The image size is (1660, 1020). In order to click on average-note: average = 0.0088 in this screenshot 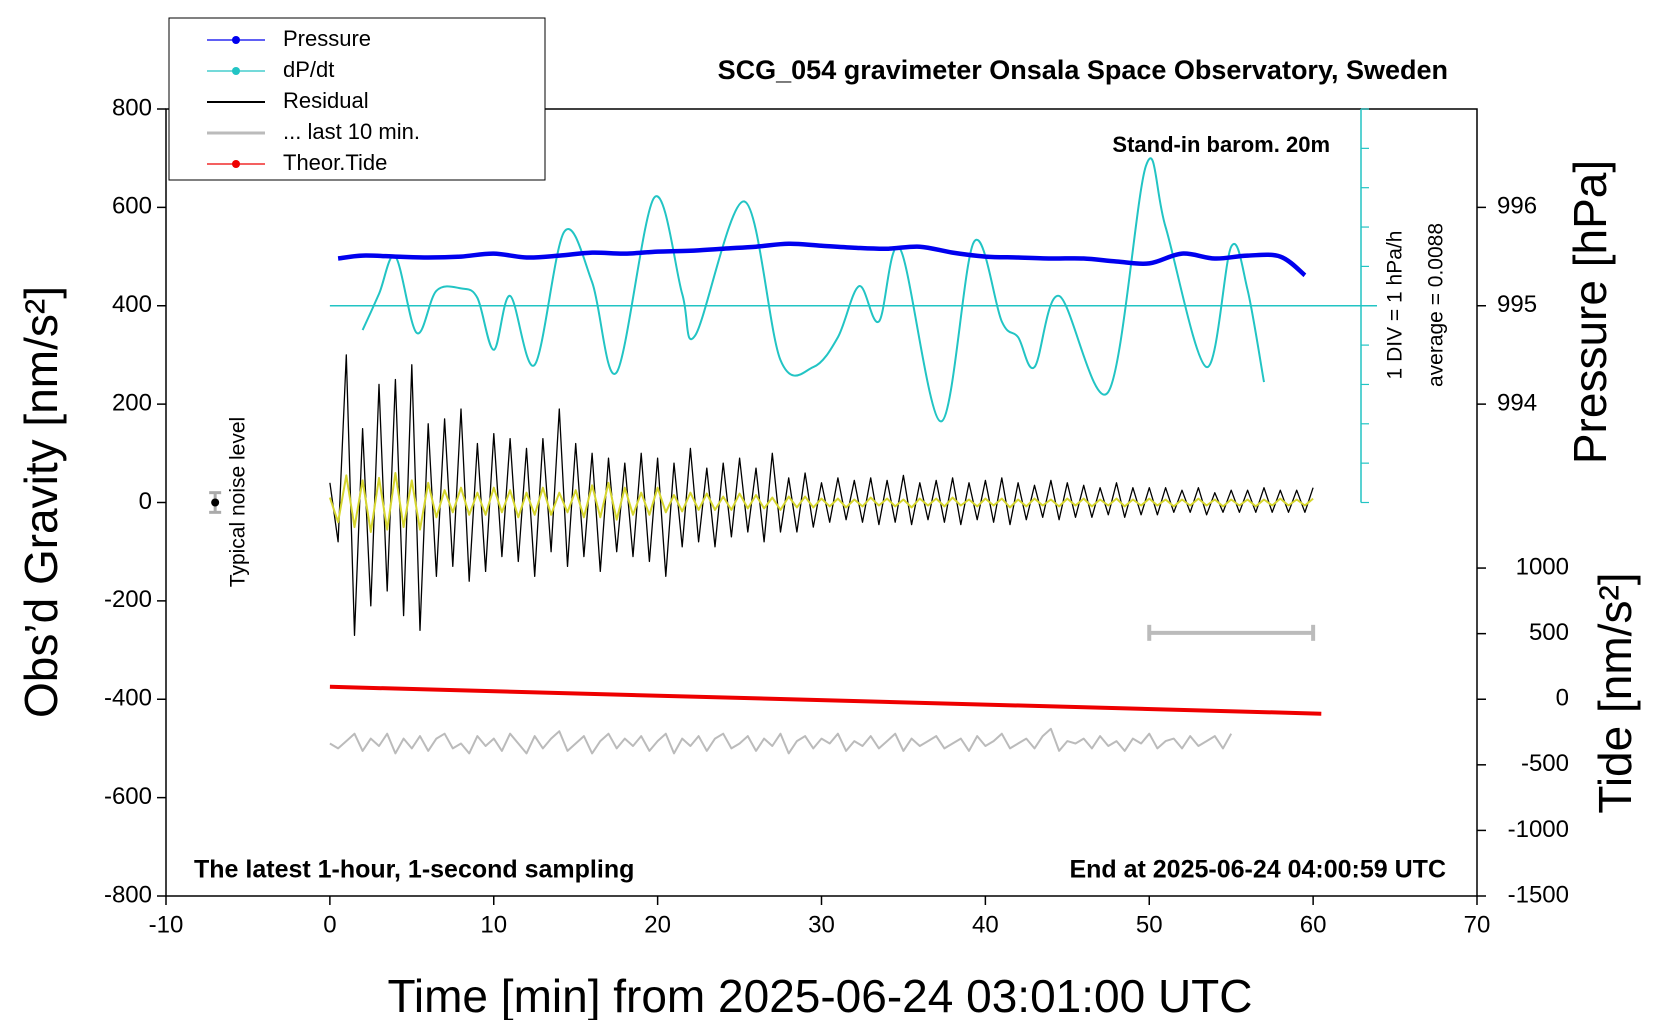, I will do `click(1436, 305)`.